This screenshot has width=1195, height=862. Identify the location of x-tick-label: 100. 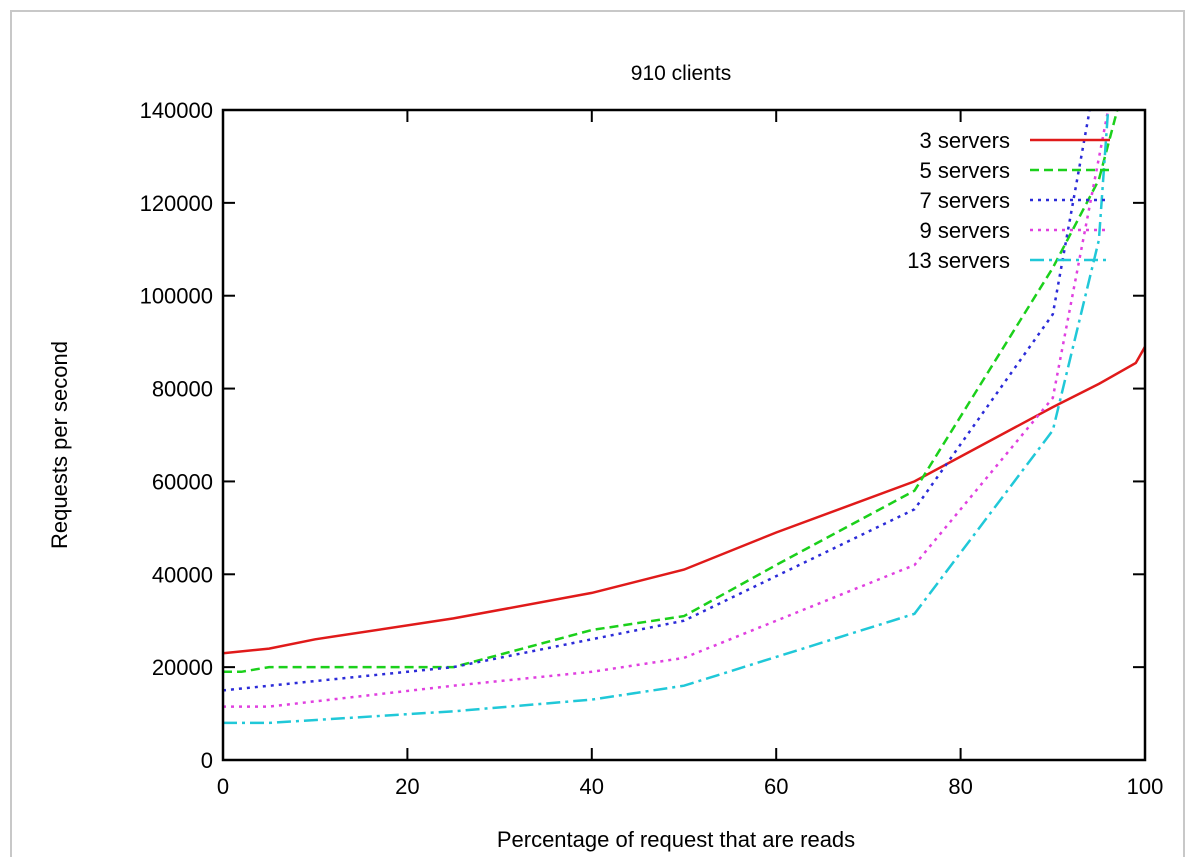
(1145, 786).